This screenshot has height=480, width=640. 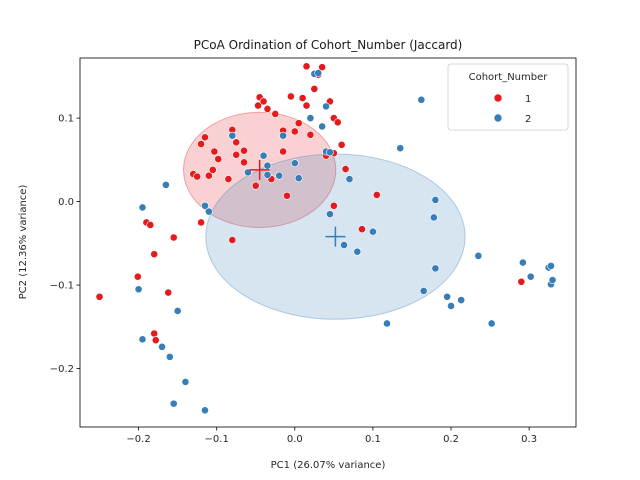 I want to click on x-tick-label: −0.2, so click(x=138, y=439).